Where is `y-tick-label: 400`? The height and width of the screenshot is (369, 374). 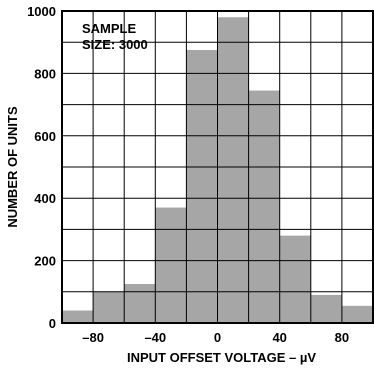
y-tick-label: 400 is located at coordinates (45, 198).